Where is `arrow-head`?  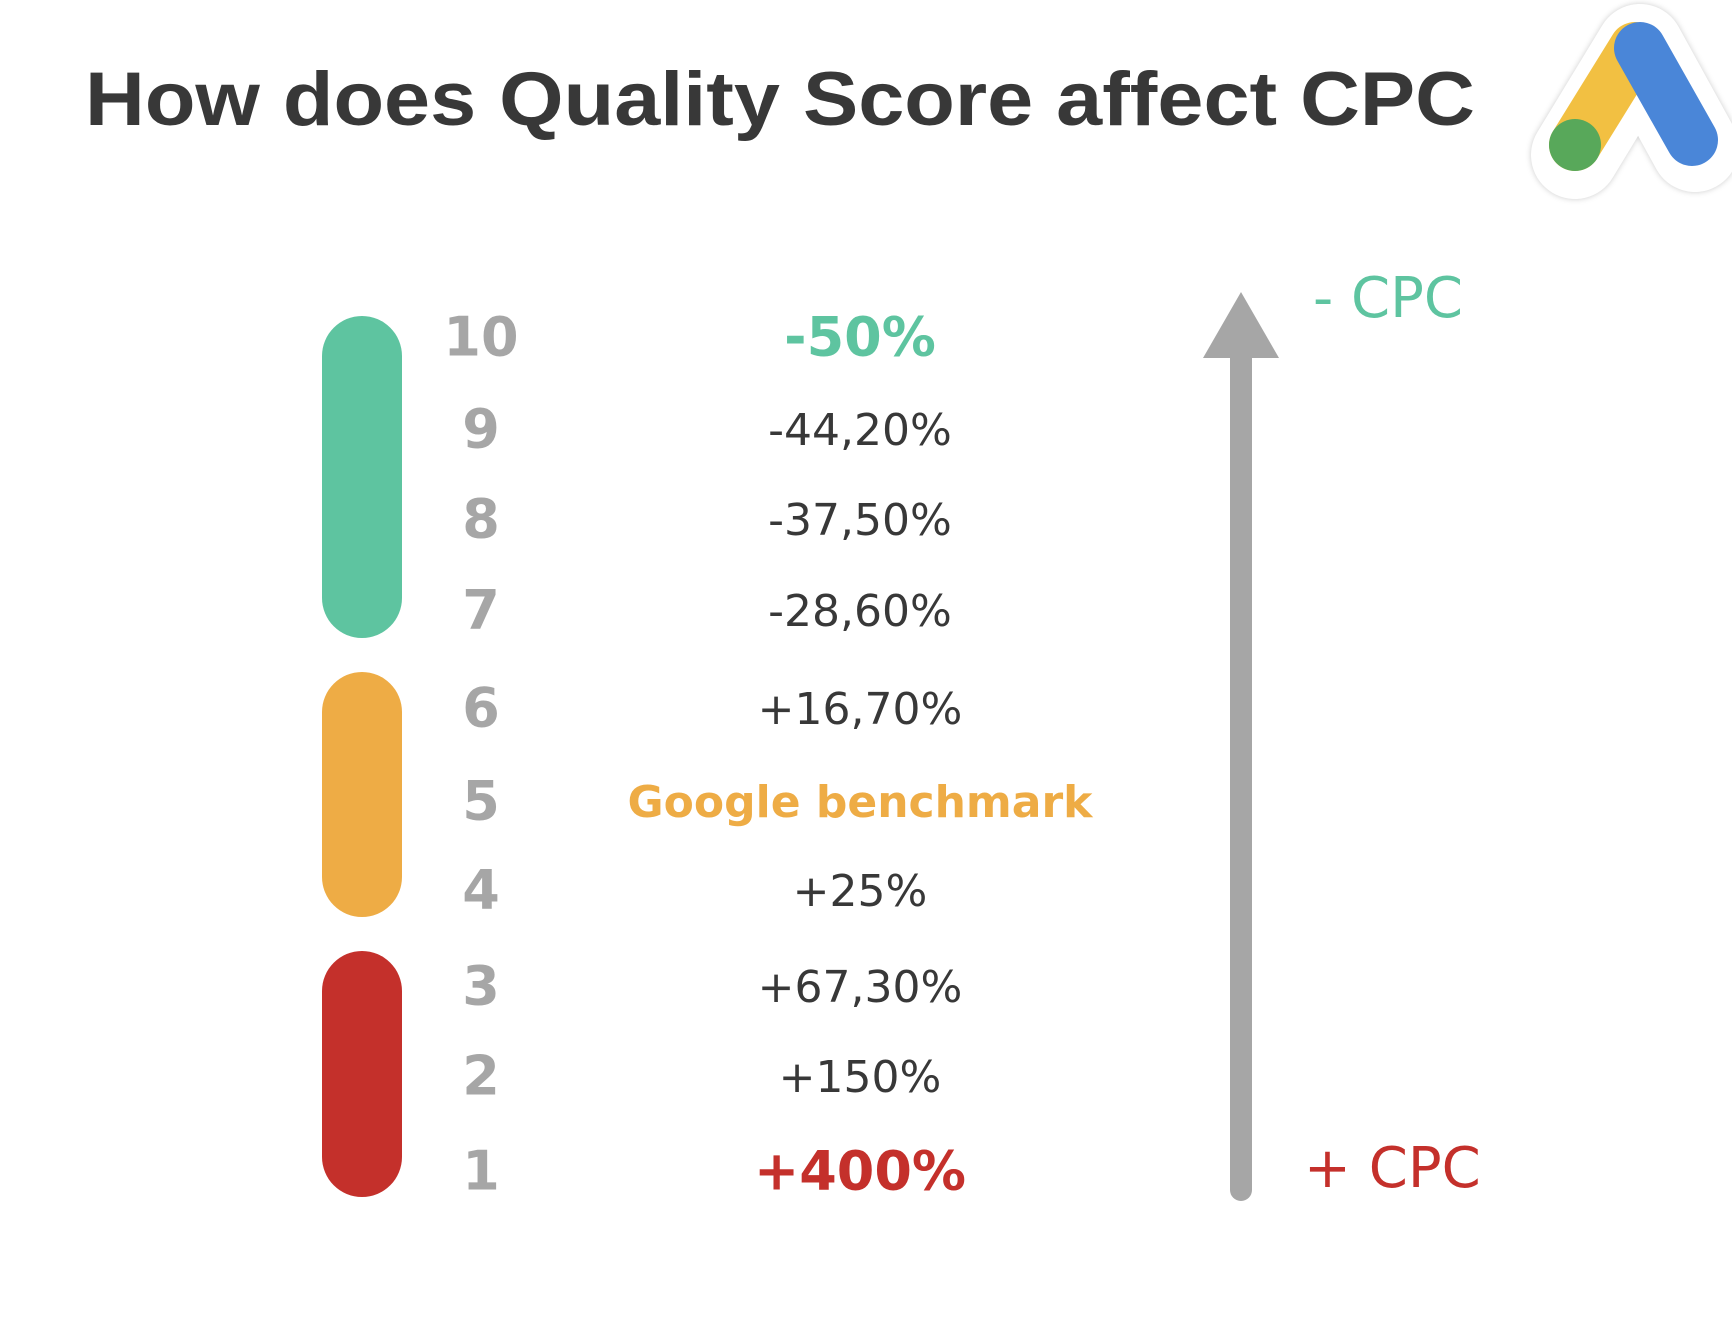 arrow-head is located at coordinates (1241, 325).